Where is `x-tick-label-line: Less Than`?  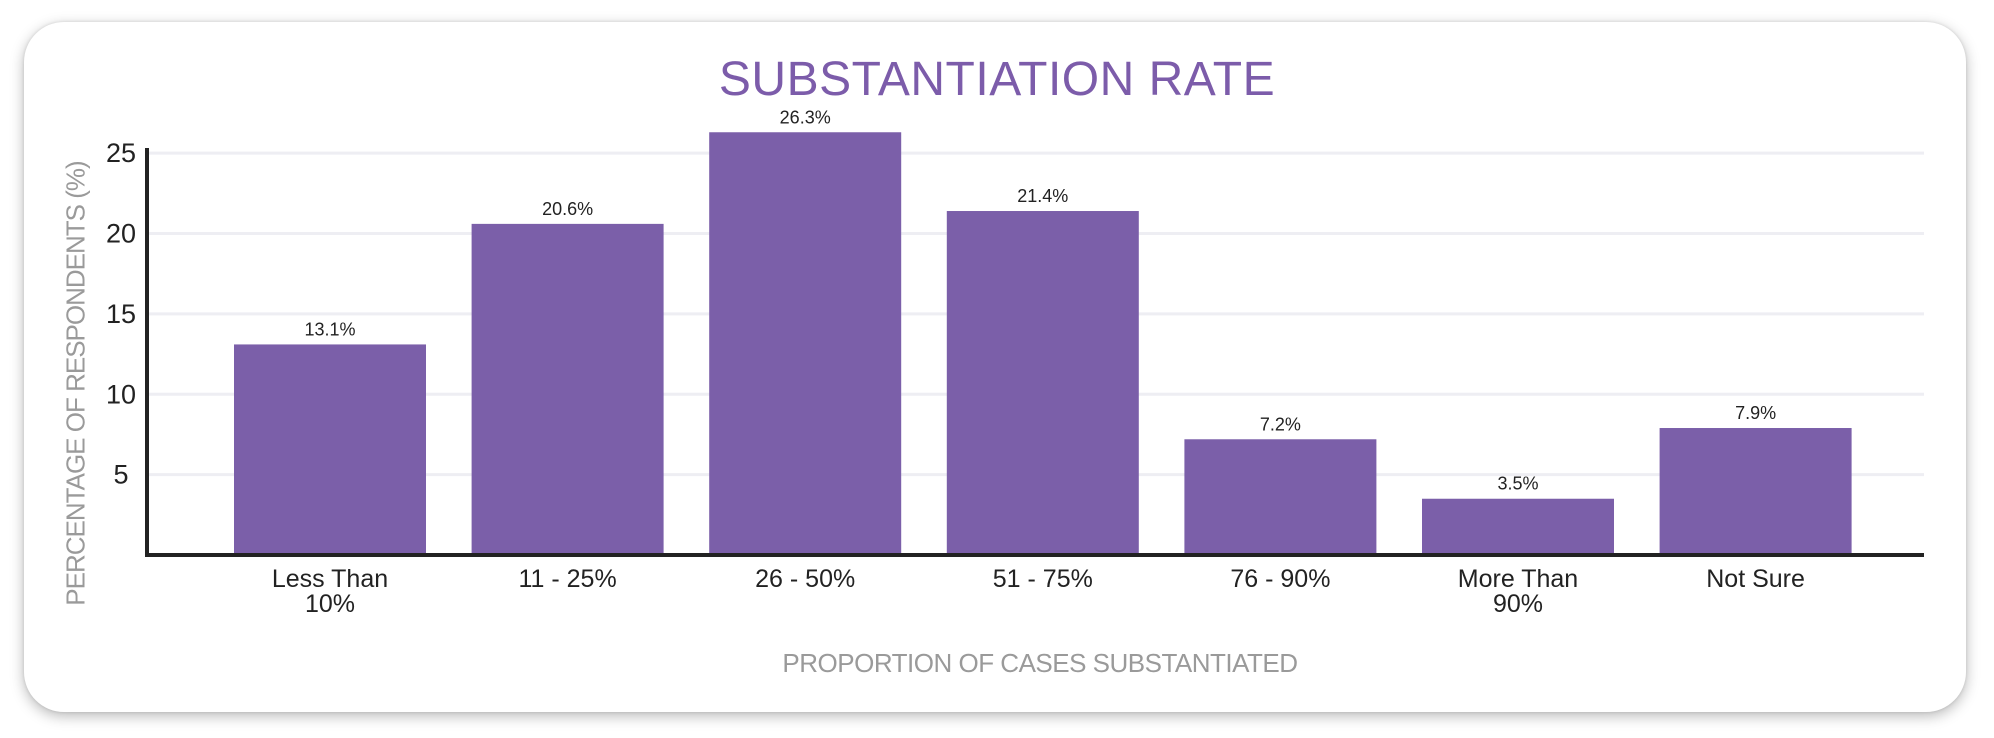
x-tick-label-line: Less Than is located at coordinates (330, 579).